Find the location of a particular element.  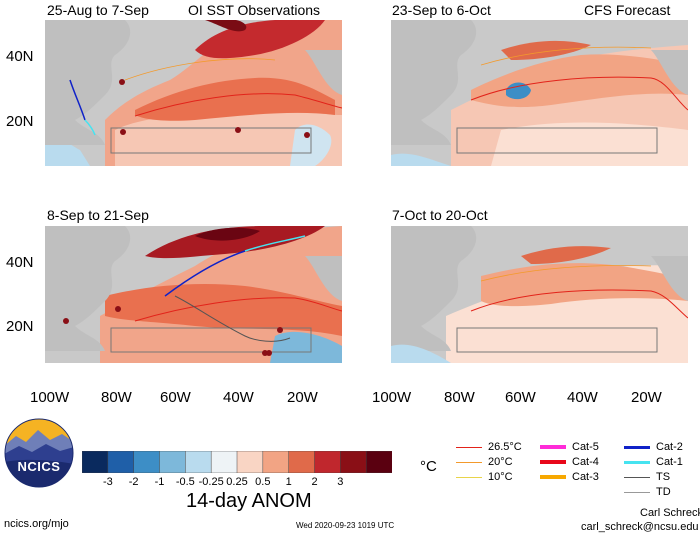

cat4-label: Cat-4 is located at coordinates (585, 462).